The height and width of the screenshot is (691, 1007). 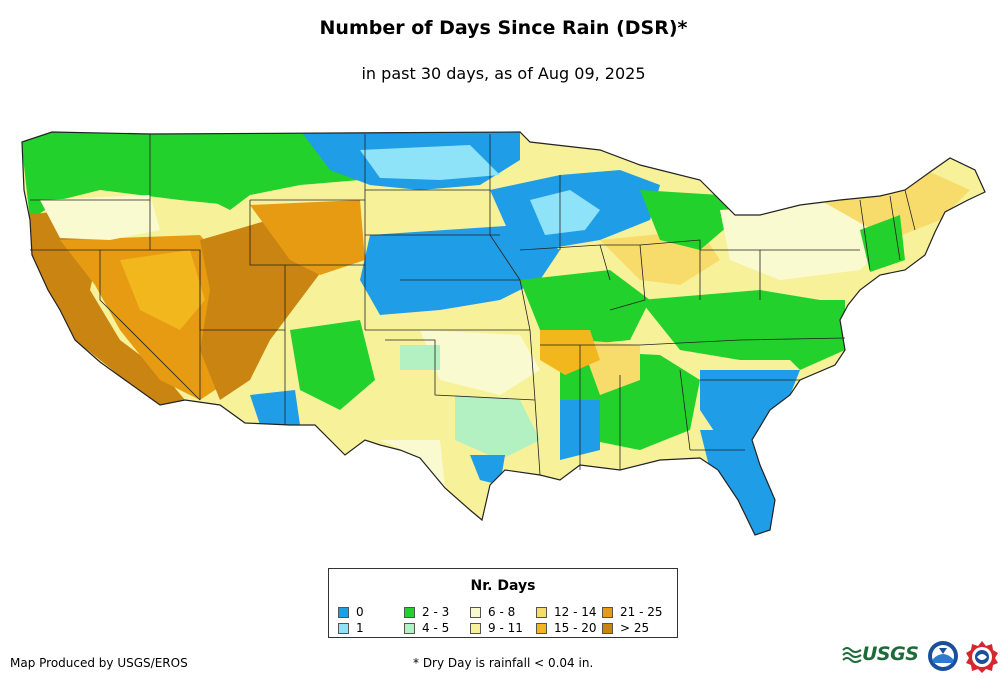 What do you see at coordinates (852, 655) in the screenshot?
I see `usgs-wave-icon` at bounding box center [852, 655].